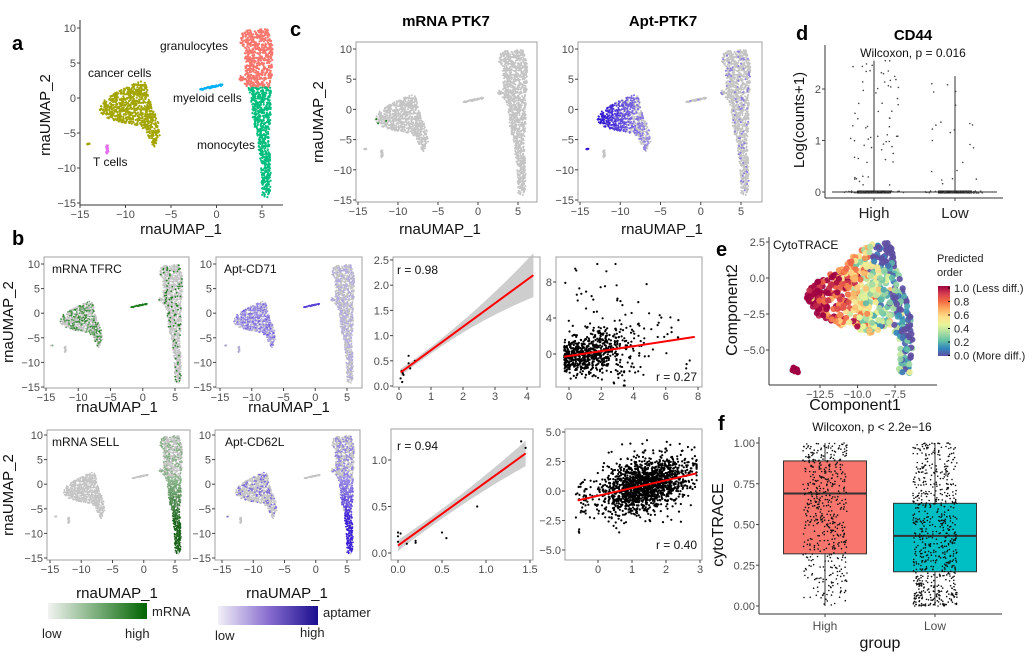 The height and width of the screenshot is (658, 1033). I want to click on umap-points, so click(117, 324).